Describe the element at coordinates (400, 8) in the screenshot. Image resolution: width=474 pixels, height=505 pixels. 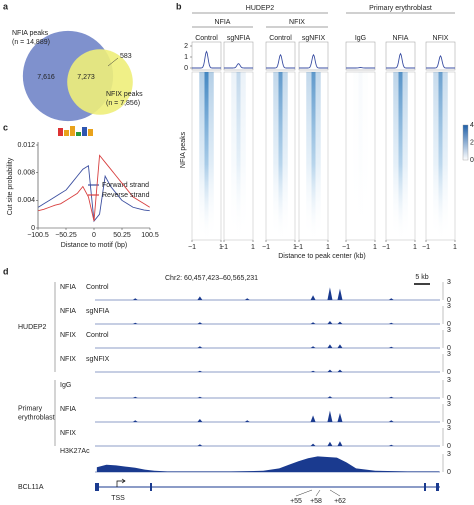
I see `group-label: Primary erythroblast` at that location.